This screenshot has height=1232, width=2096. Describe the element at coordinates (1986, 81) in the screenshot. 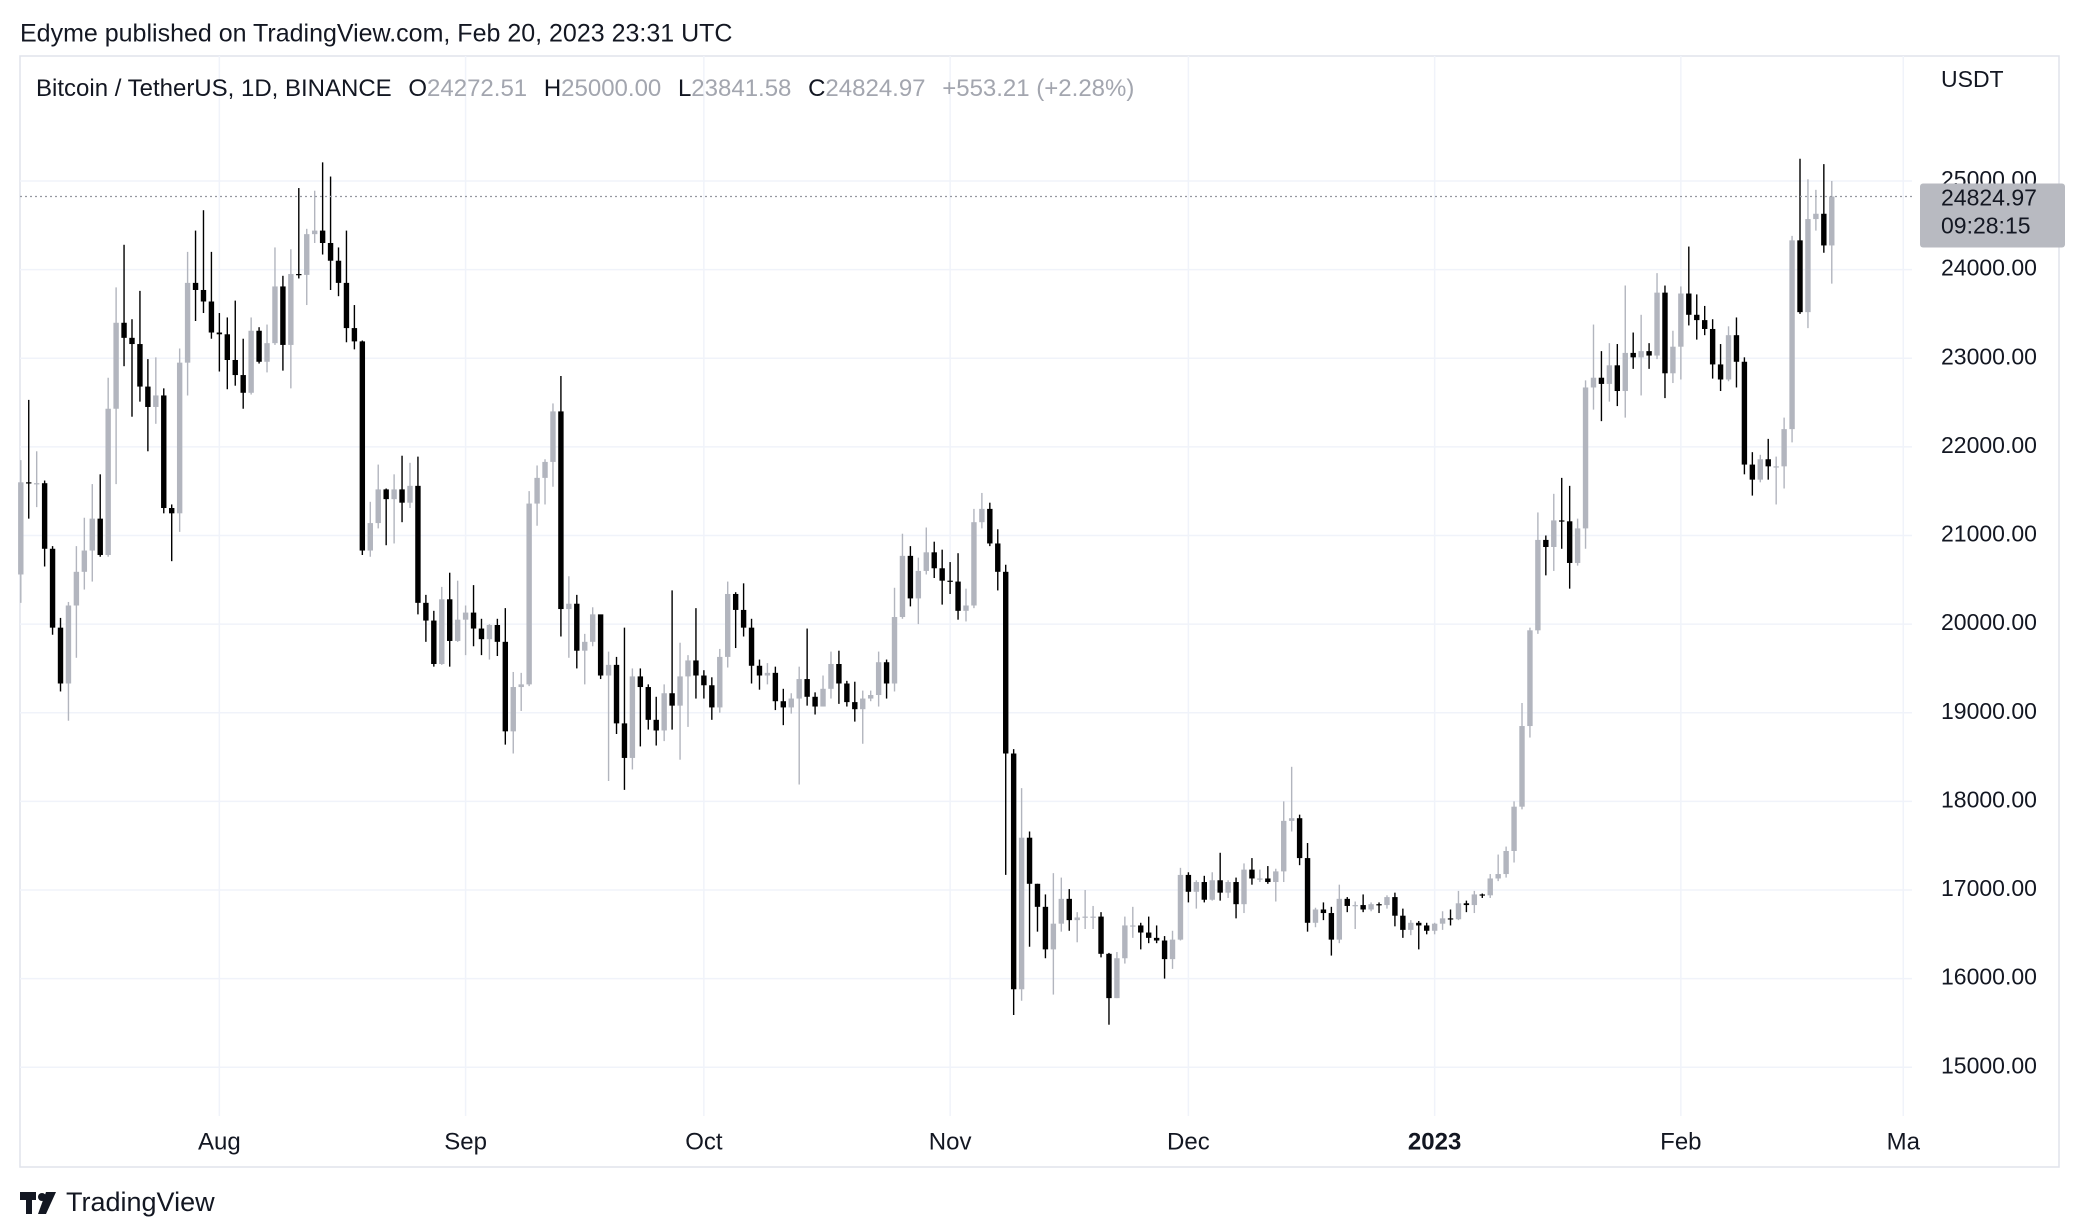

I see `unit-backdrop` at that location.